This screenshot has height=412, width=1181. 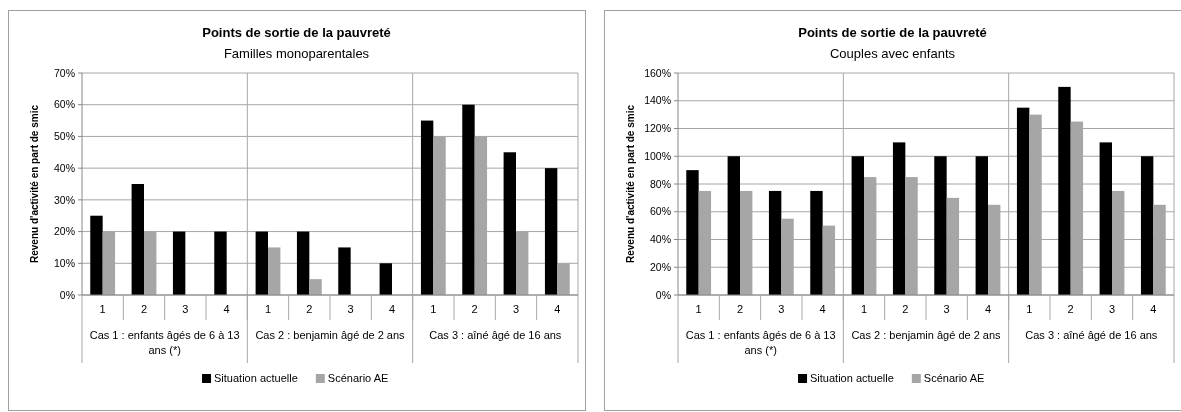 I want to click on y-tick-label: 140%, so click(x=657, y=100).